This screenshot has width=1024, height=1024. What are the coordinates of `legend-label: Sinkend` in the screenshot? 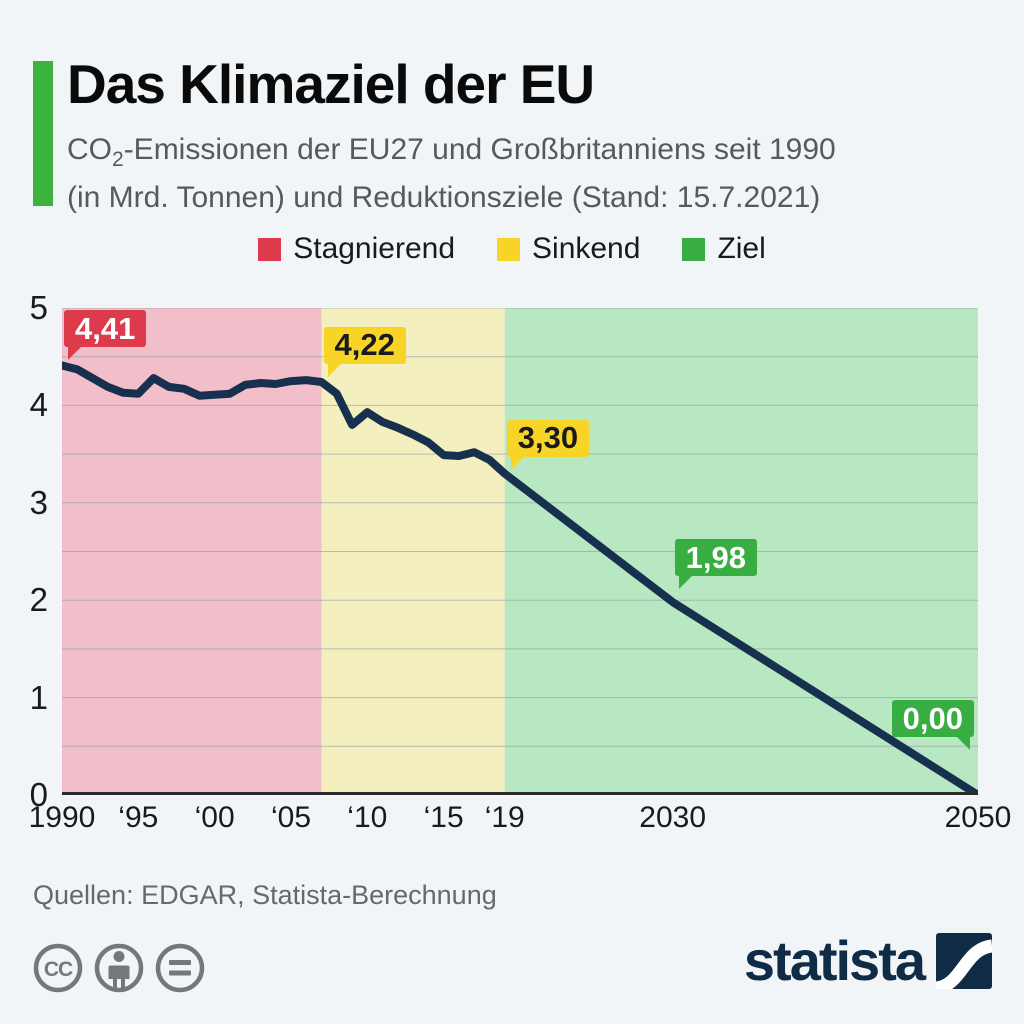 It's located at (586, 248).